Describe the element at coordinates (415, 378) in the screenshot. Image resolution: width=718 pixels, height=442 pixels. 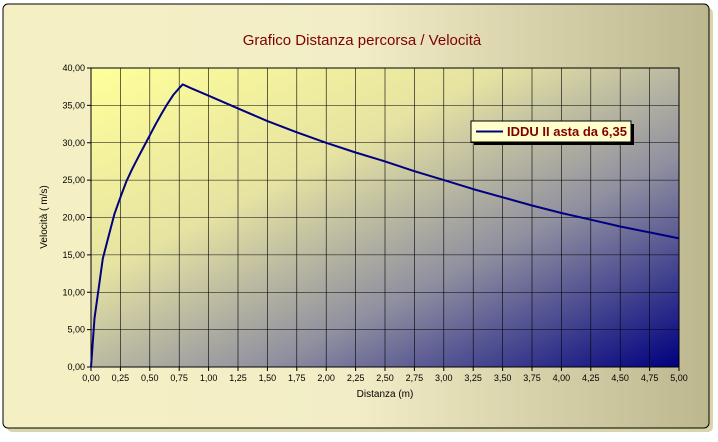
I see `x-tick-label: 2,75` at that location.